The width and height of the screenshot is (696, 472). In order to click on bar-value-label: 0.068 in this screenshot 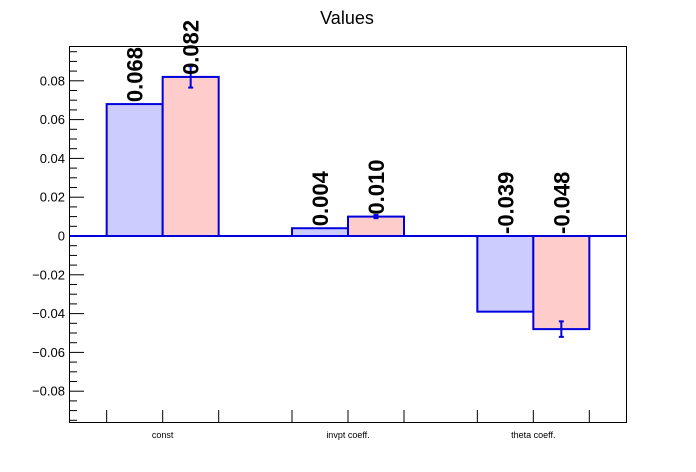, I will do `click(135, 74)`.